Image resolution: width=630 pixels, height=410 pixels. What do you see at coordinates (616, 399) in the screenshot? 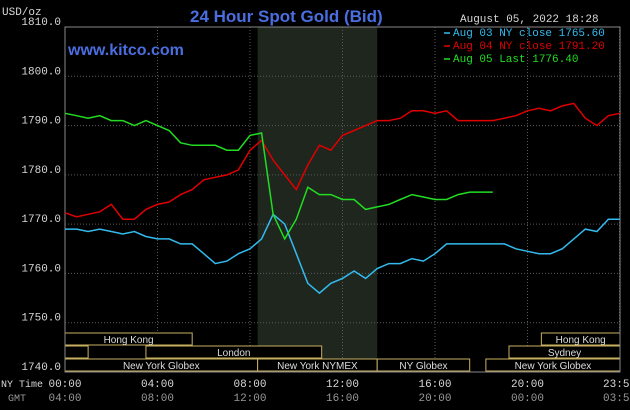
I see `x2-tick-label: 03:59` at bounding box center [616, 399].